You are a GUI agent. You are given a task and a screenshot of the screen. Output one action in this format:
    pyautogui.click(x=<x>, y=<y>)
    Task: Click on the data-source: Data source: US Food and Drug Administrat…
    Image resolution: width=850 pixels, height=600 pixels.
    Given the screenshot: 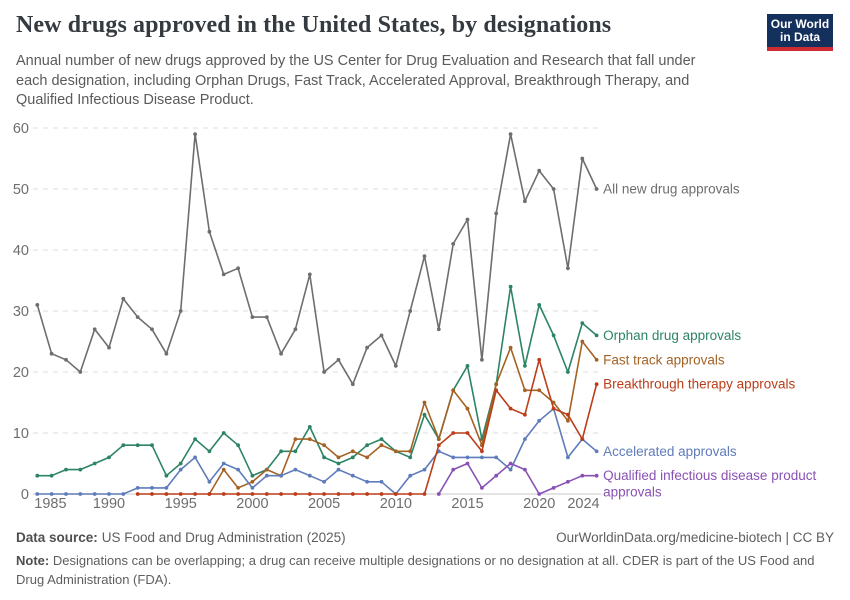 What is the action you would take?
    pyautogui.click(x=181, y=537)
    